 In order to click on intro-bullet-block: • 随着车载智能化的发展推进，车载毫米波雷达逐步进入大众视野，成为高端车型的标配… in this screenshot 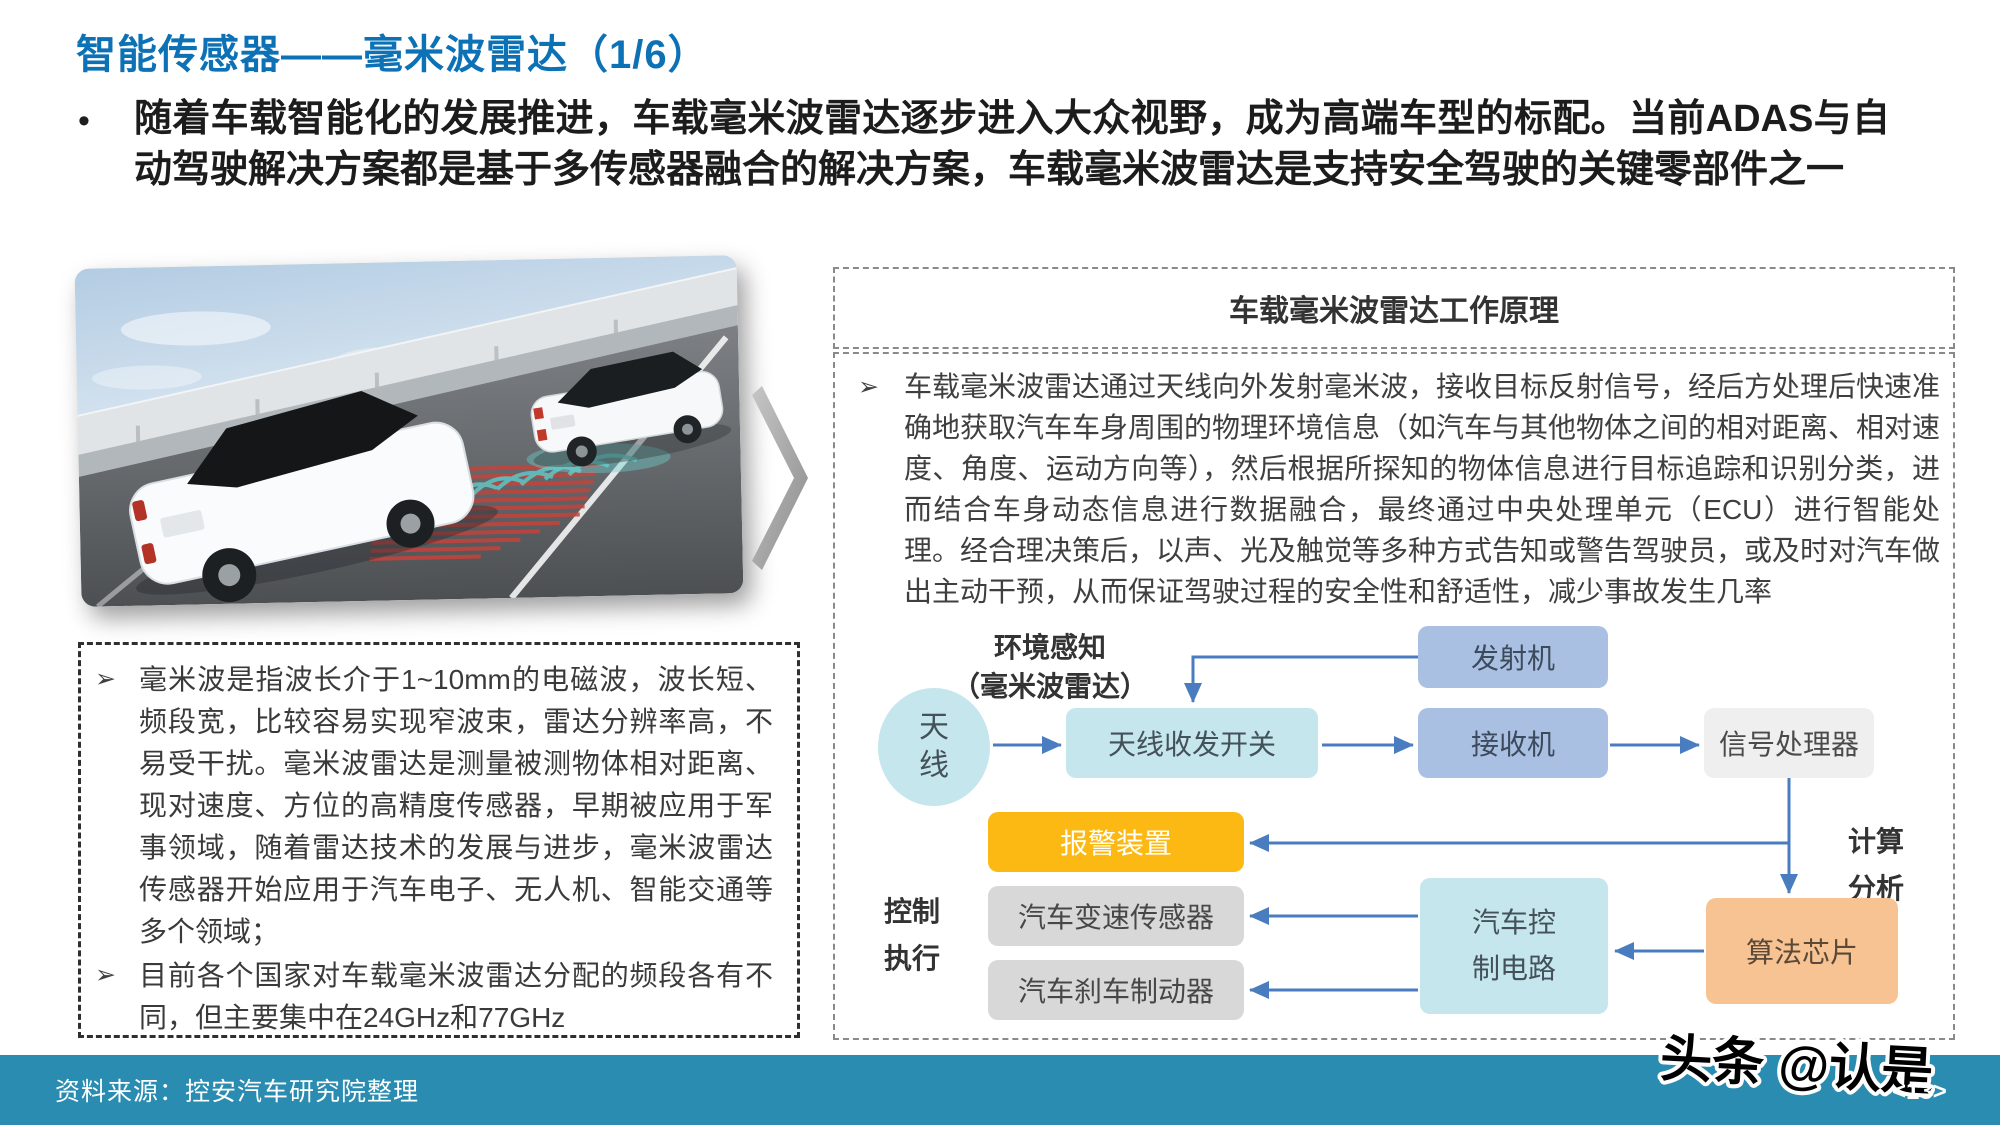, I will do `click(984, 145)`.